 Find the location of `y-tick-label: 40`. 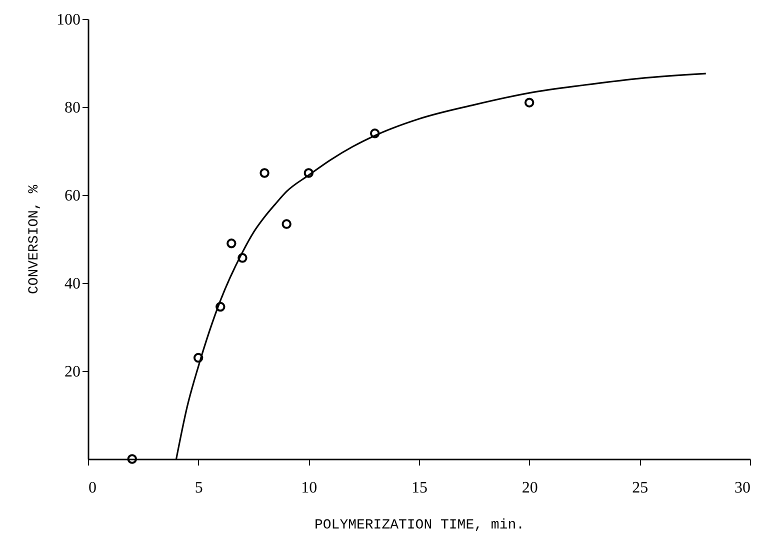

y-tick-label: 40 is located at coordinates (72, 284).